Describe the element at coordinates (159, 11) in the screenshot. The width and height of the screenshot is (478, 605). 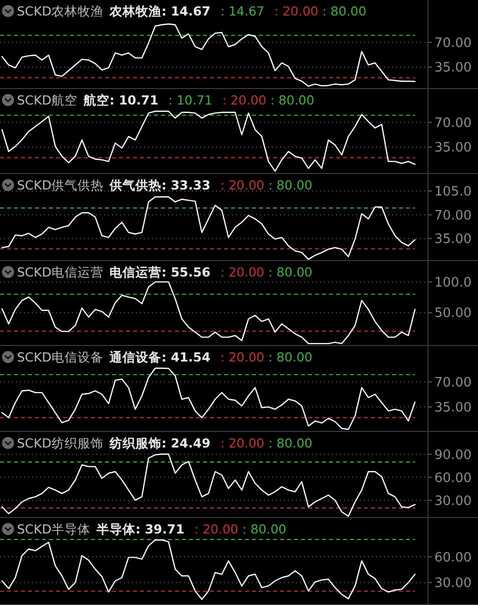
I see `annotation: 农林牧渔: 14.67` at that location.